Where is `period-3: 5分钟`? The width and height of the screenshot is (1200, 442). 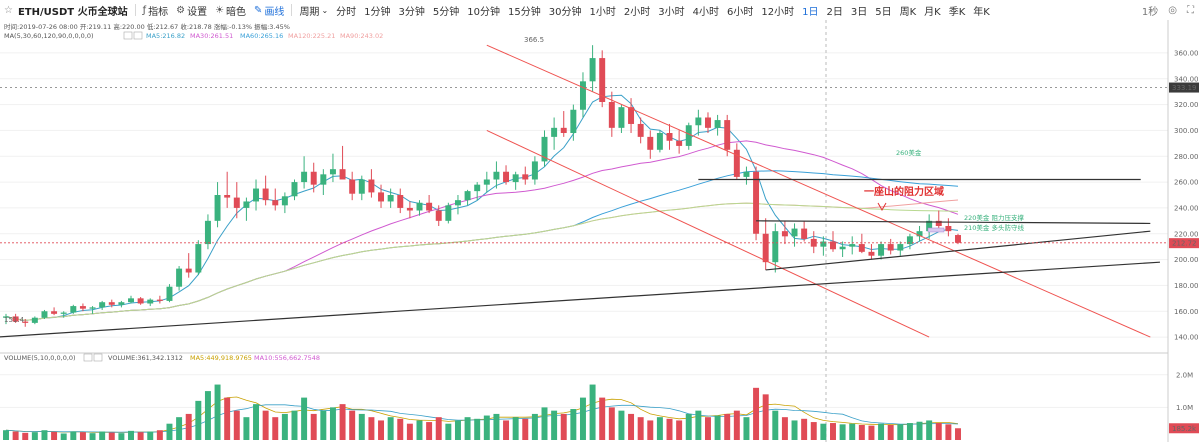
period-3: 5分钟 is located at coordinates (446, 12).